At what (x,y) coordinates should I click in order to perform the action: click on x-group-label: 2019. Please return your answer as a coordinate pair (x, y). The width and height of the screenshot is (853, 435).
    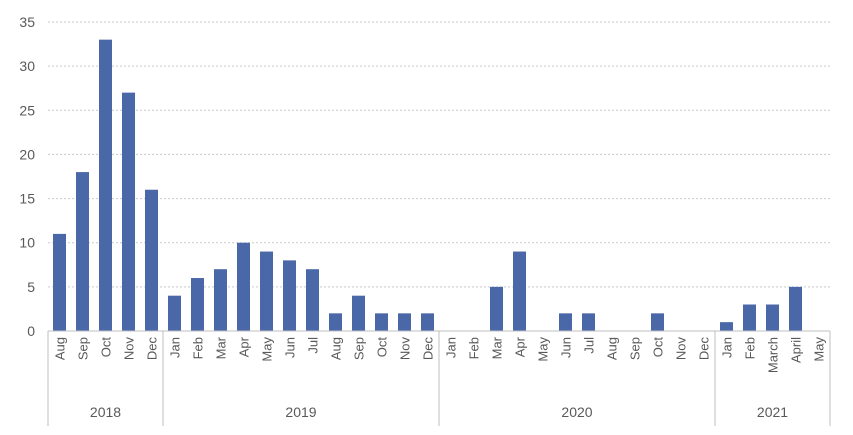
    Looking at the image, I should click on (300, 412).